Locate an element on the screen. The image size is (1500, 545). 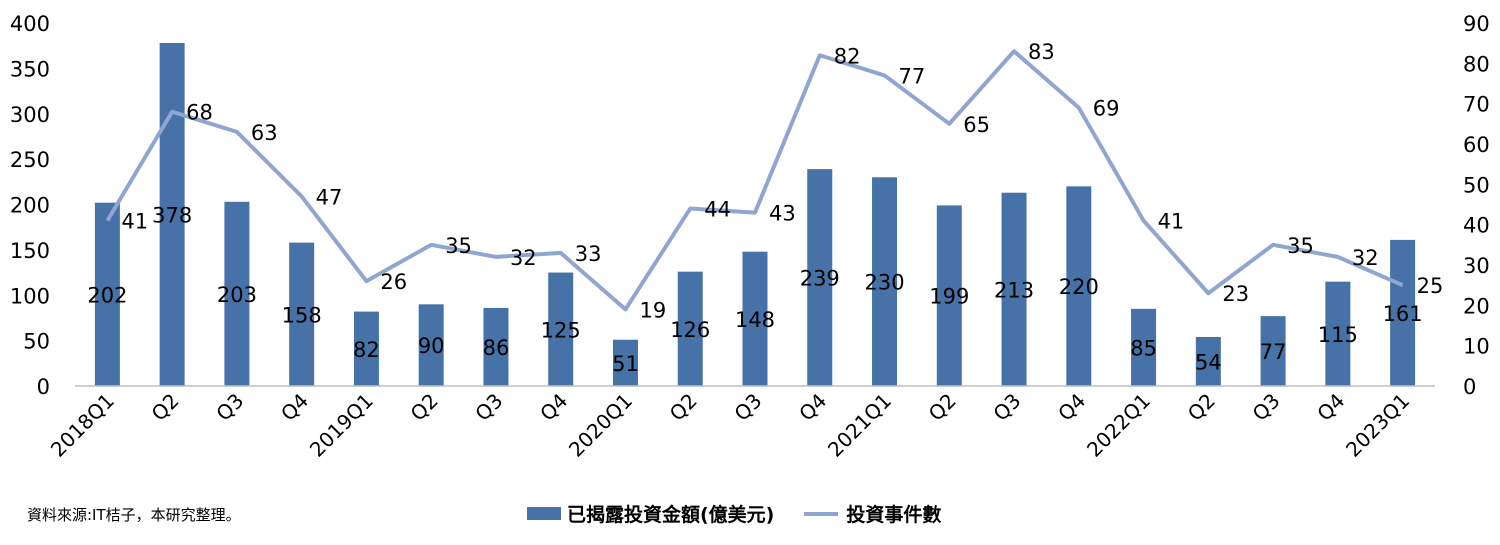
right-tick-label: 0 is located at coordinates (1469, 387).